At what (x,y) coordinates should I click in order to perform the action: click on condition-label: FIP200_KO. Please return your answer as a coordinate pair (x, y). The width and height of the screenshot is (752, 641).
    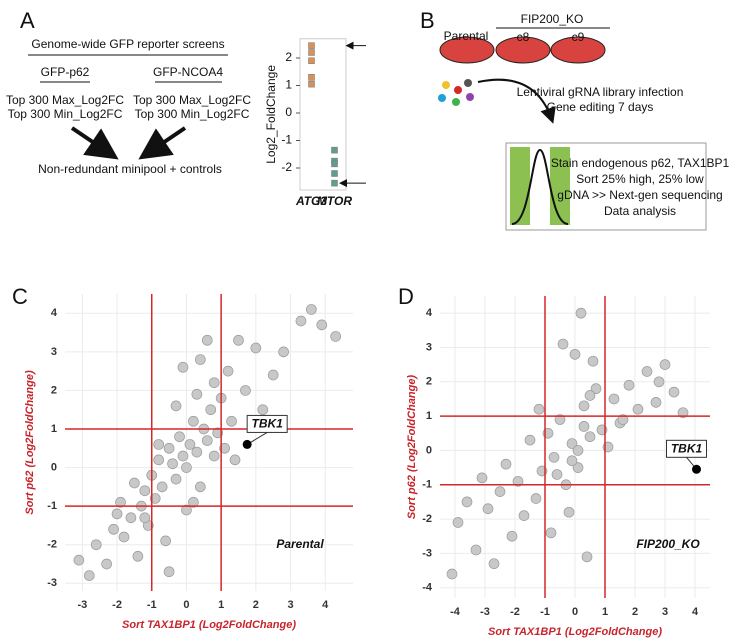
    Looking at the image, I should click on (668, 544).